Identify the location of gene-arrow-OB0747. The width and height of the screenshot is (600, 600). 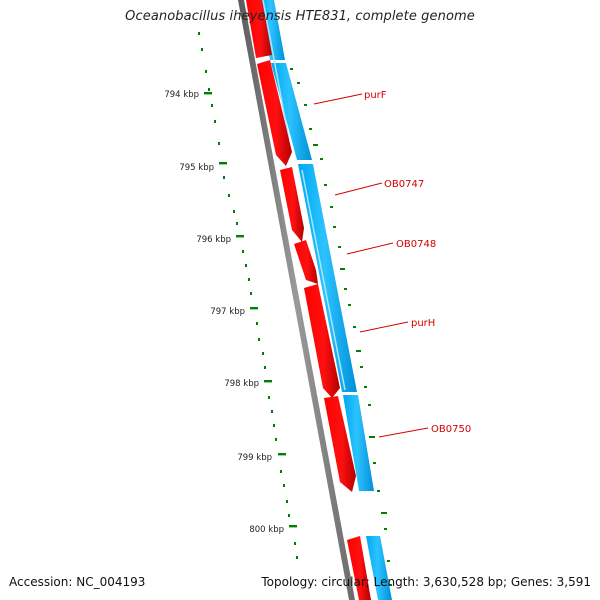
(292, 204).